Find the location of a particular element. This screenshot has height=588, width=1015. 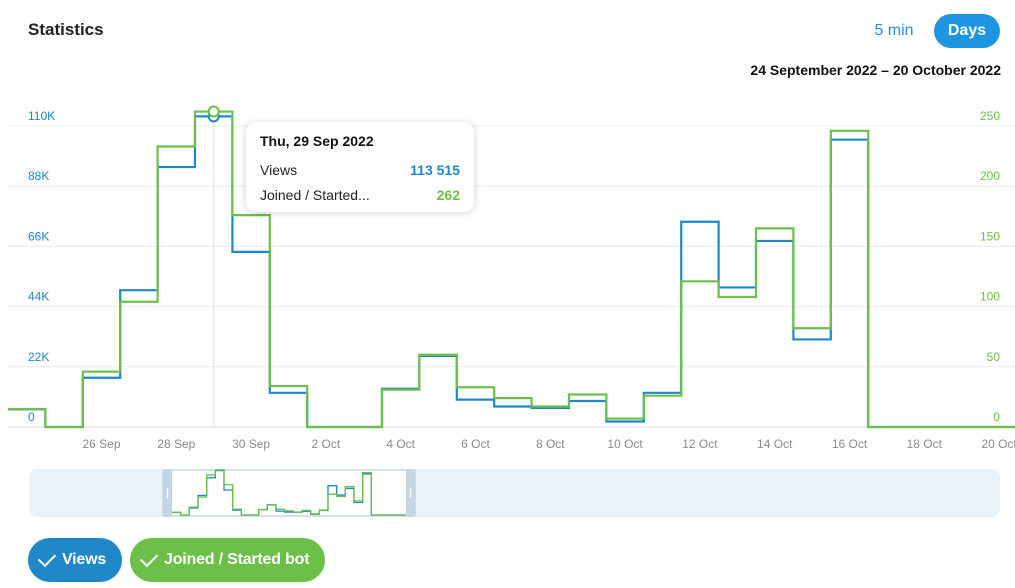

tooltip-views-label: Views is located at coordinates (279, 170).